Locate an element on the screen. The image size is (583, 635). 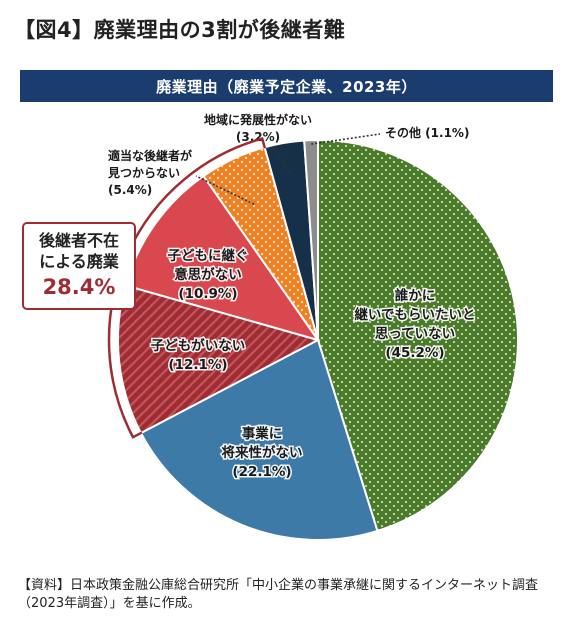
group-label-line-2: による廃業 is located at coordinates (79, 261).